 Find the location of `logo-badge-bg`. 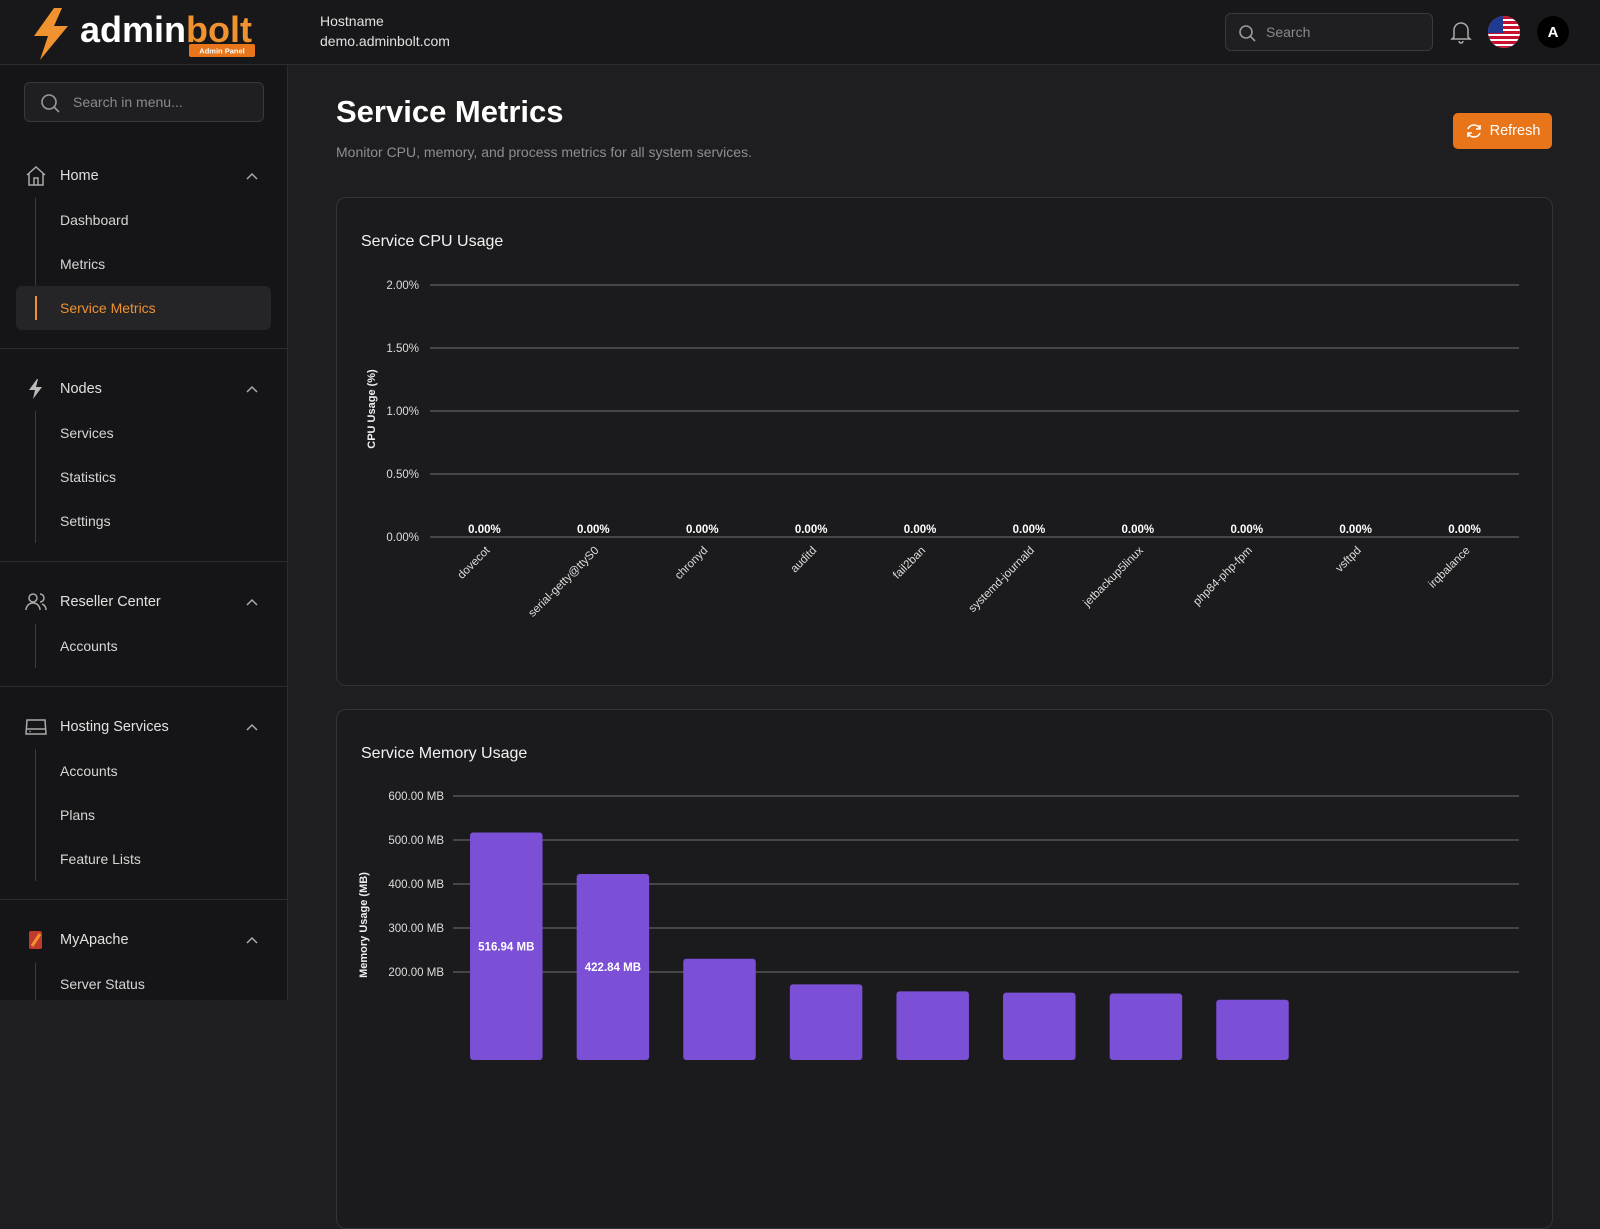

logo-badge-bg is located at coordinates (222, 50).